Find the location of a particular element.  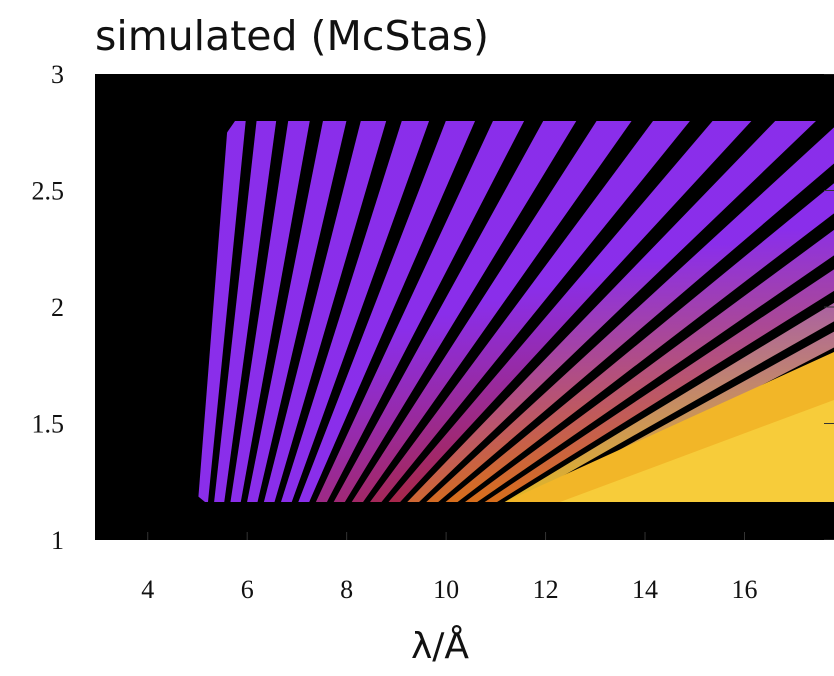

x-tick-label: 6 is located at coordinates (247, 589).